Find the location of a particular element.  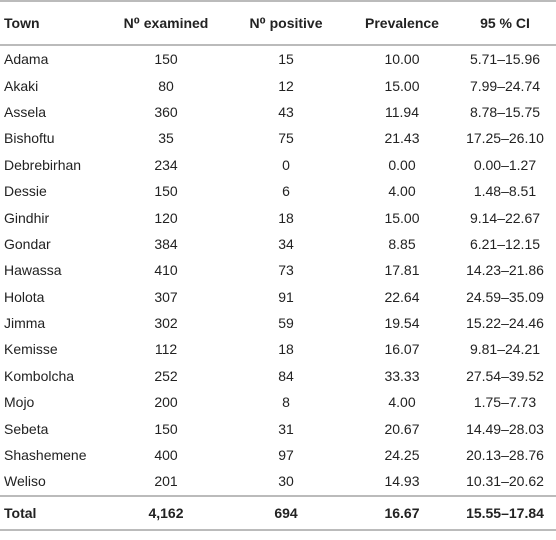

table-row: Adama 150 15 10.00 5.71–15.96 is located at coordinates (278, 58).